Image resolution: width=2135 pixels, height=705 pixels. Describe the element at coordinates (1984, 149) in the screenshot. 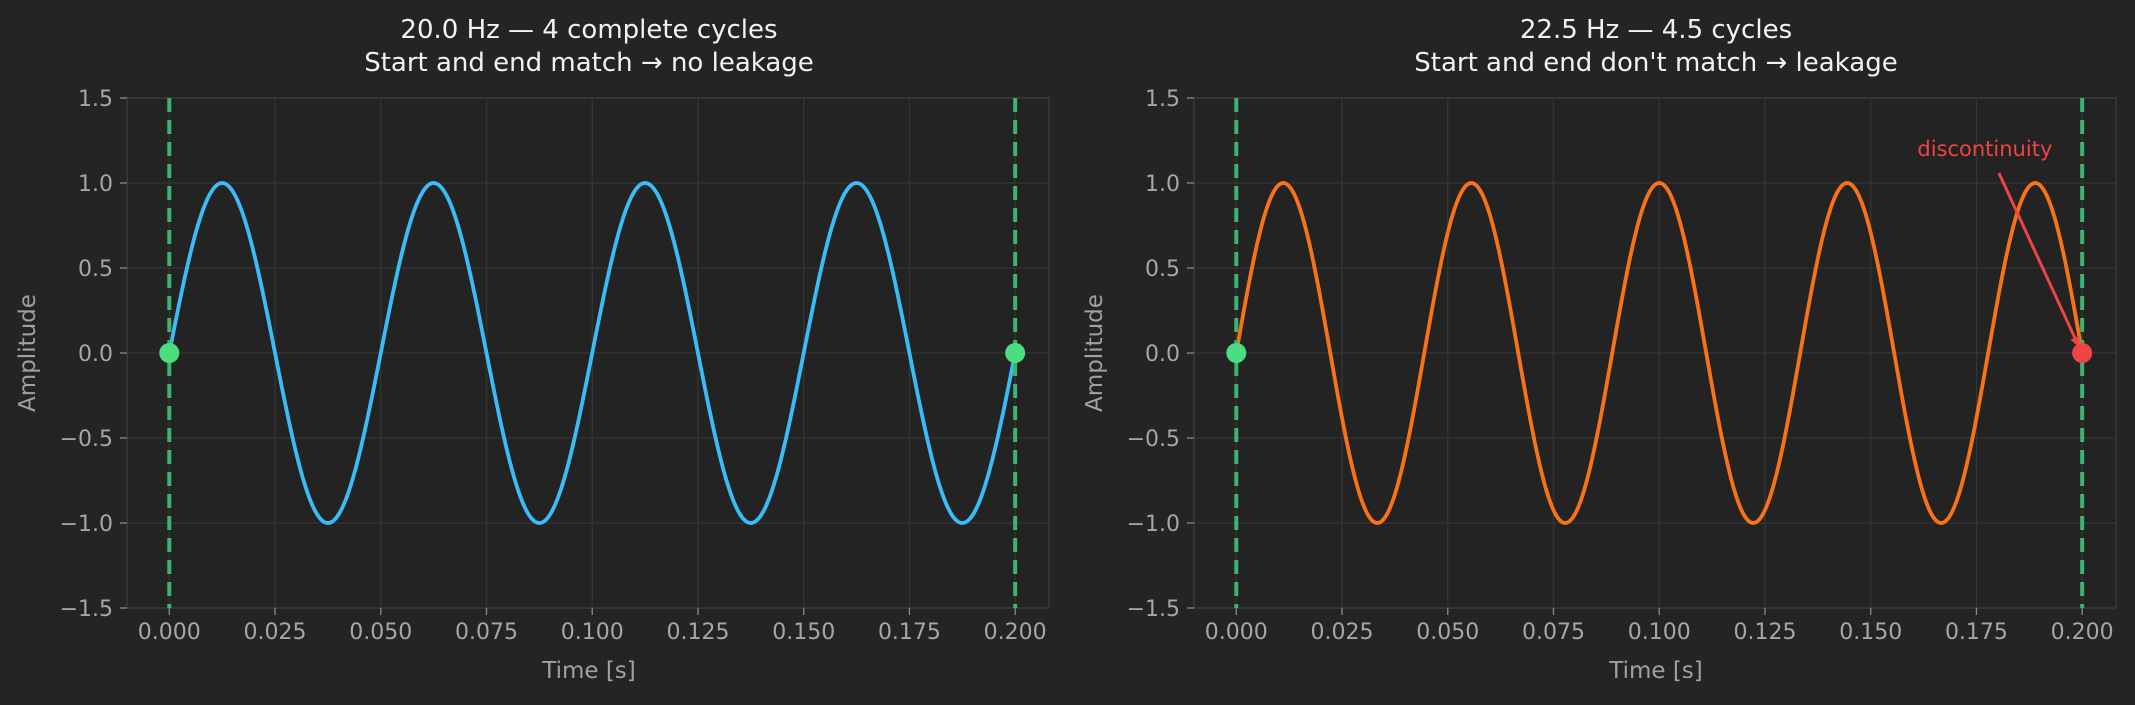

I see `annotation-label: discontinuity` at that location.